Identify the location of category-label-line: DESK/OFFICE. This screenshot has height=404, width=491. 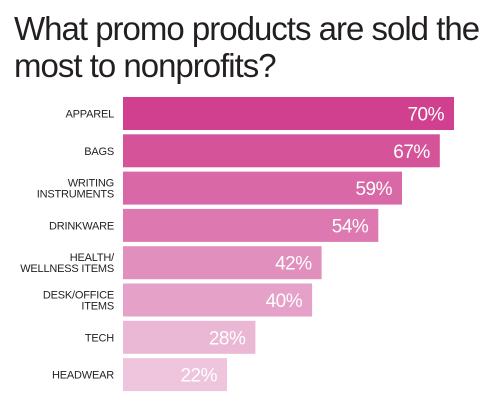
(78, 296).